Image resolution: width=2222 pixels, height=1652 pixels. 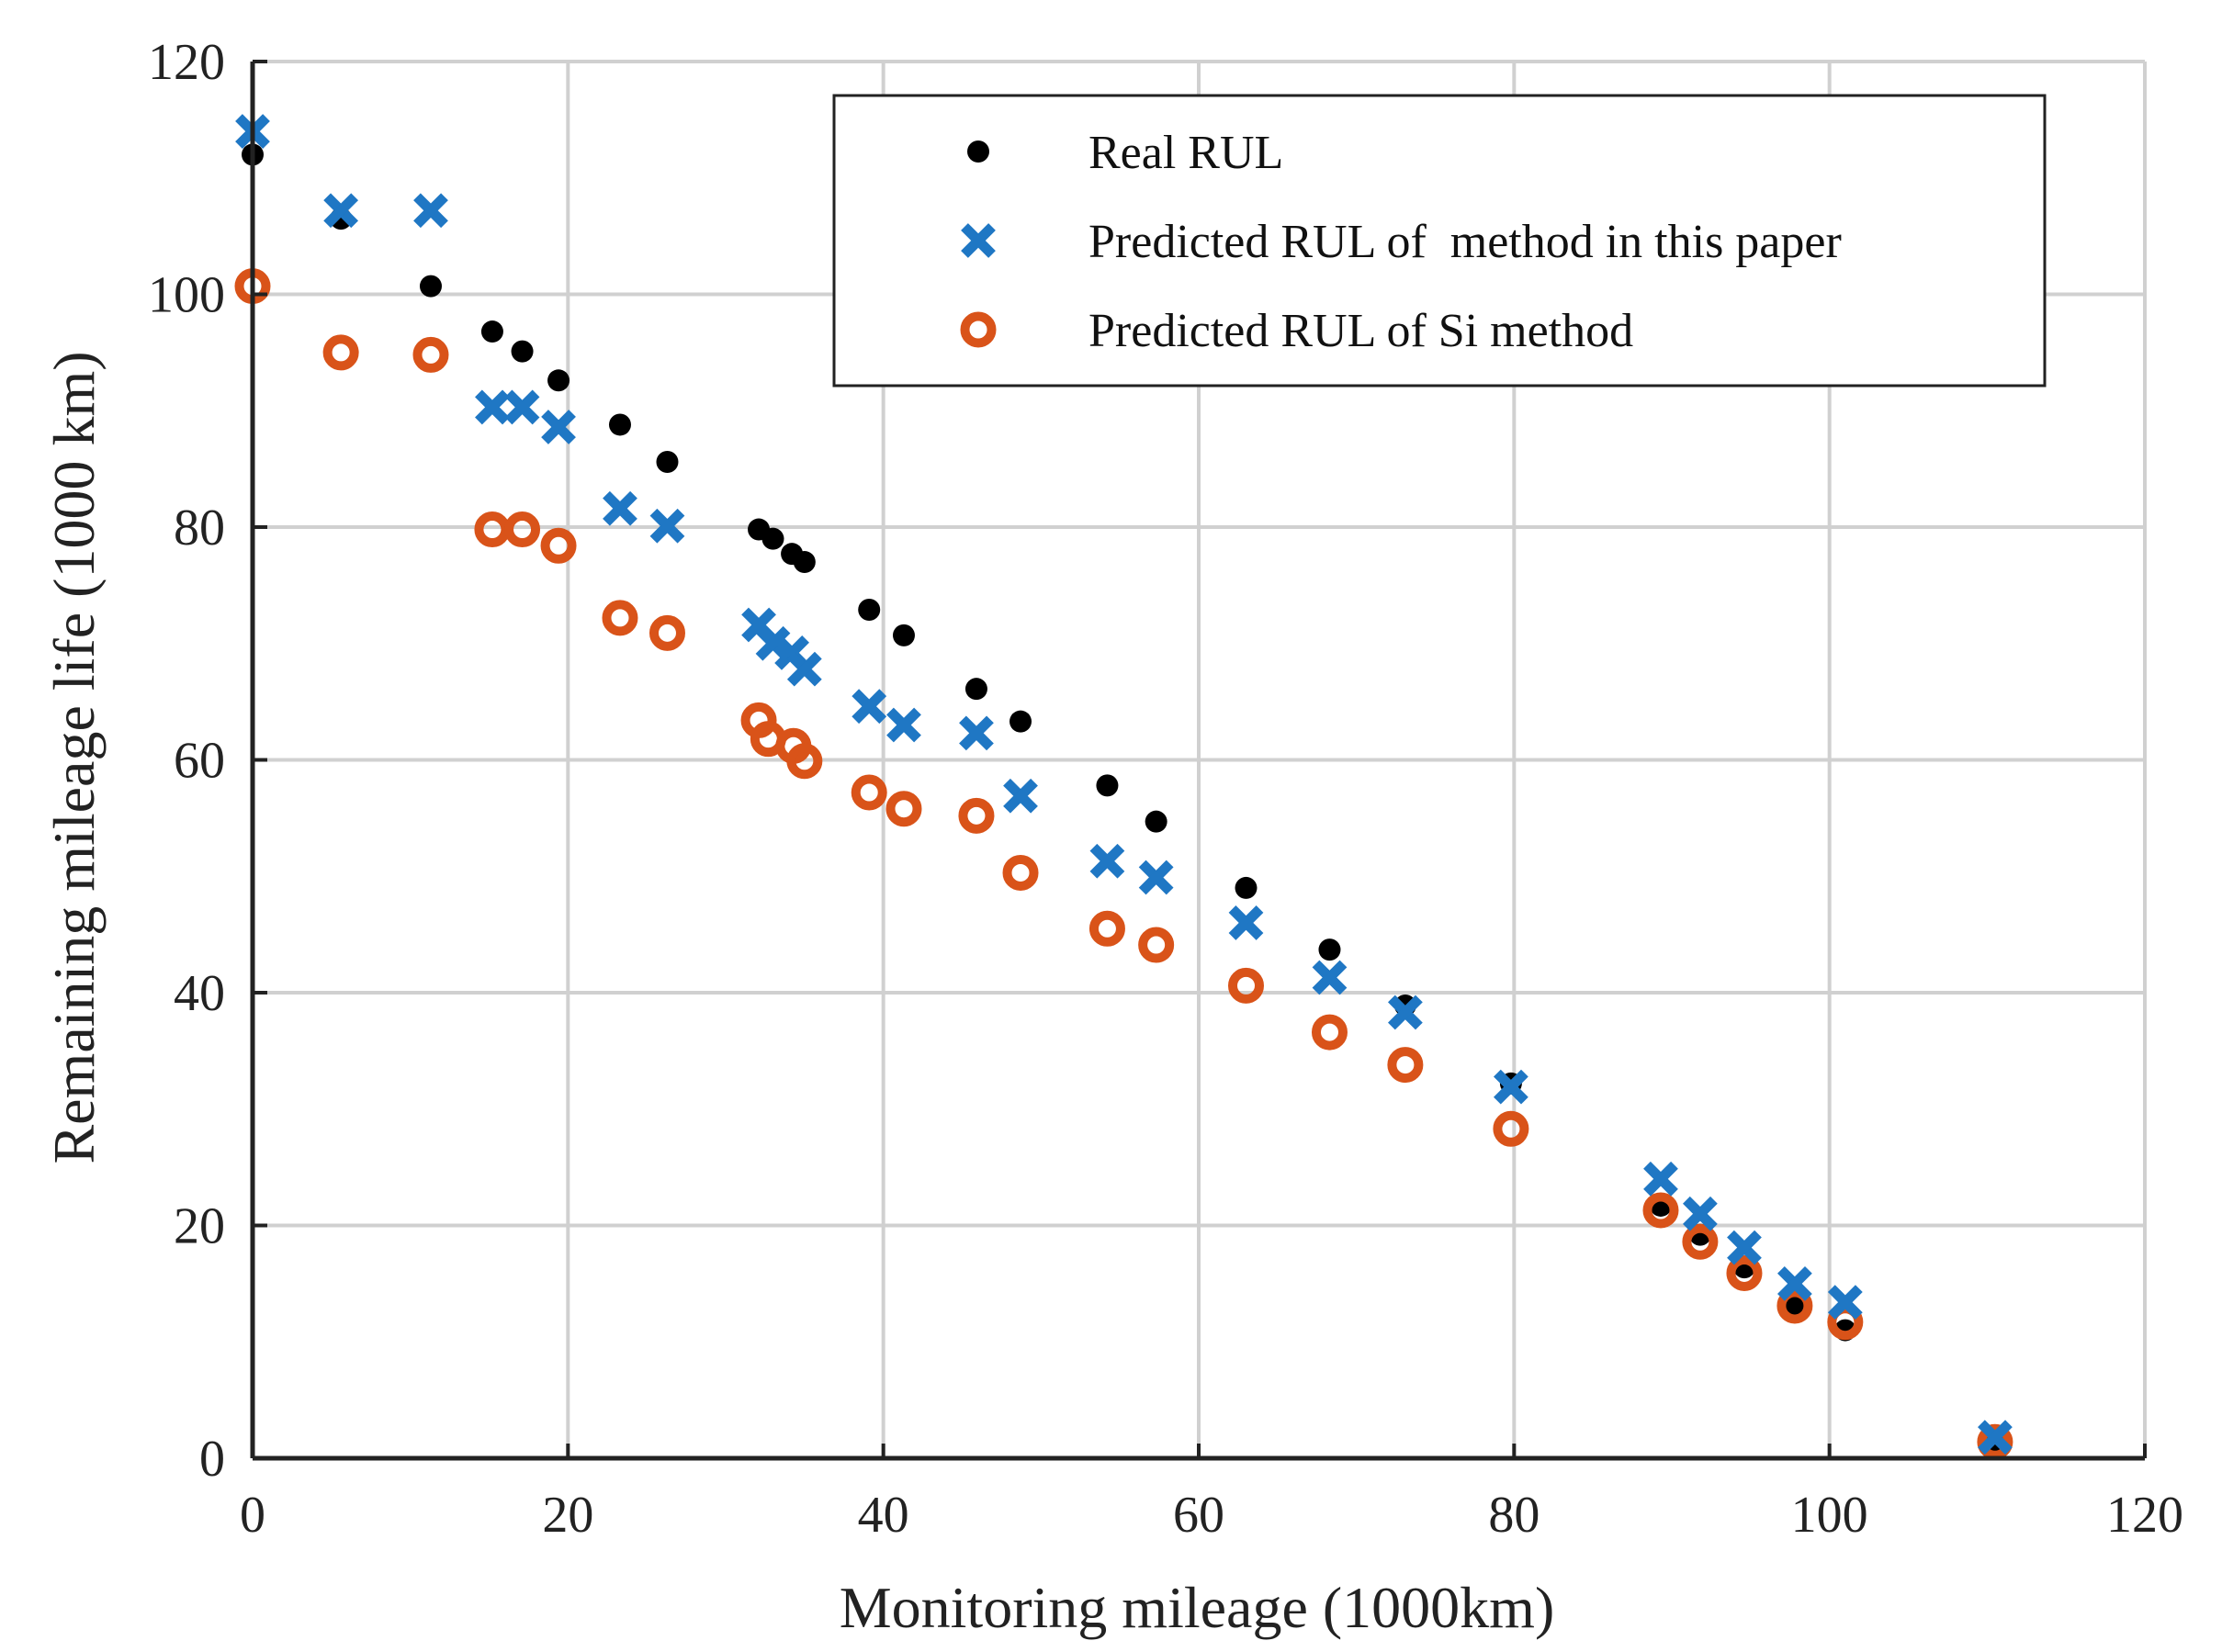 What do you see at coordinates (1465, 242) in the screenshot?
I see `legend-label: Predicted RUL of method in this paper` at bounding box center [1465, 242].